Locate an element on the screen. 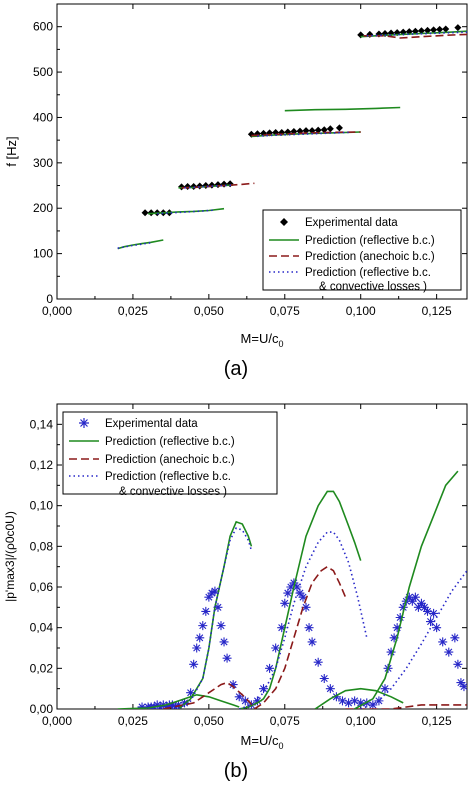 This screenshot has width=474, height=789. y-tick-label: 0,06 is located at coordinates (42, 587).